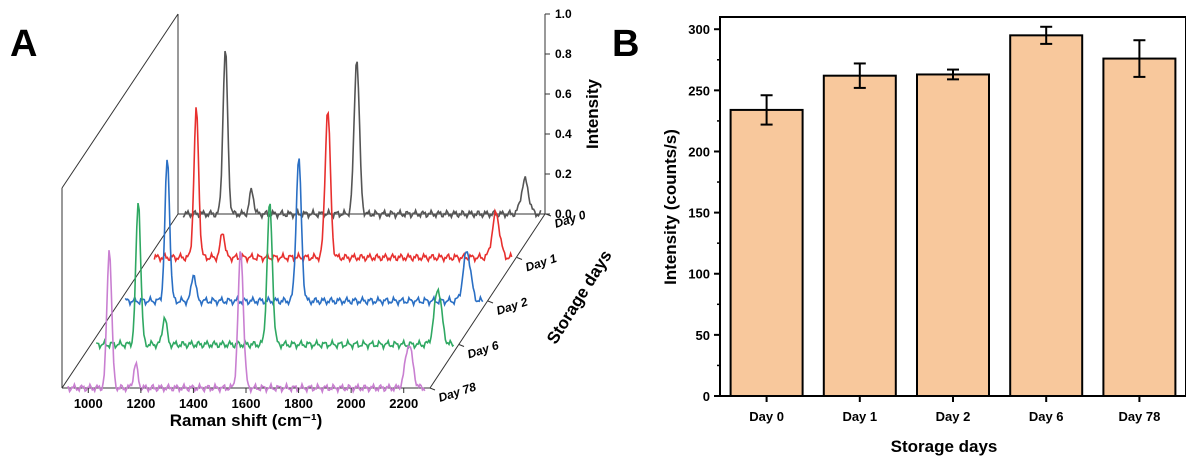 Image resolution: width=1186 pixels, height=456 pixels. I want to click on a-x-tick-label: 2000, so click(351, 403).